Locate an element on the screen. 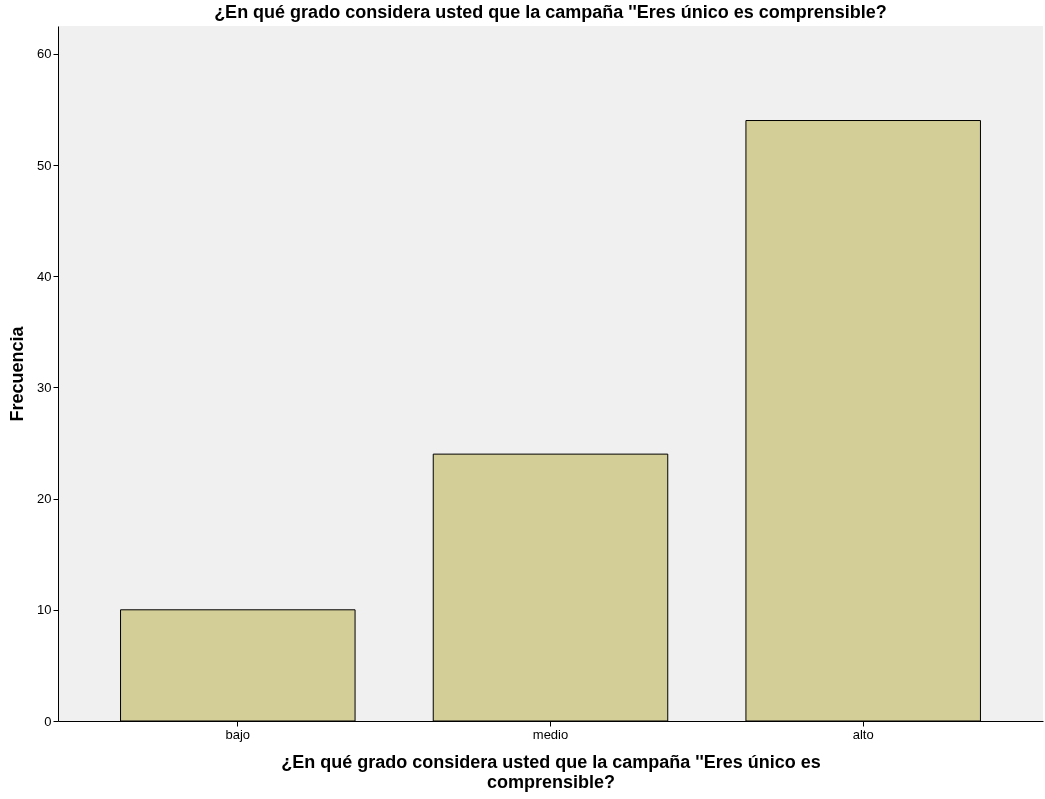 Image resolution: width=1045 pixels, height=799 pixels. x-tick-label: bajo is located at coordinates (238, 734).